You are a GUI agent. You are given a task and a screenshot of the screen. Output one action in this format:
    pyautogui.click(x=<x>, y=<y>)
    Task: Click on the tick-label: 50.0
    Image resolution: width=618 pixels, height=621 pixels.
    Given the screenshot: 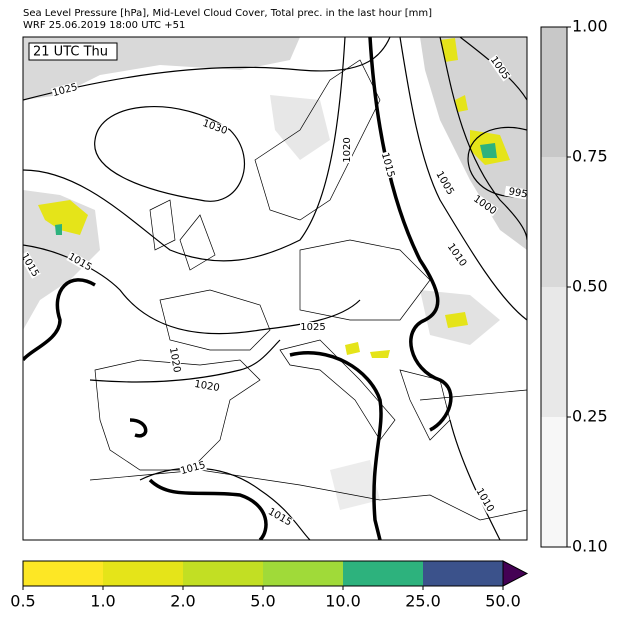 What is the action you would take?
    pyautogui.click(x=503, y=601)
    